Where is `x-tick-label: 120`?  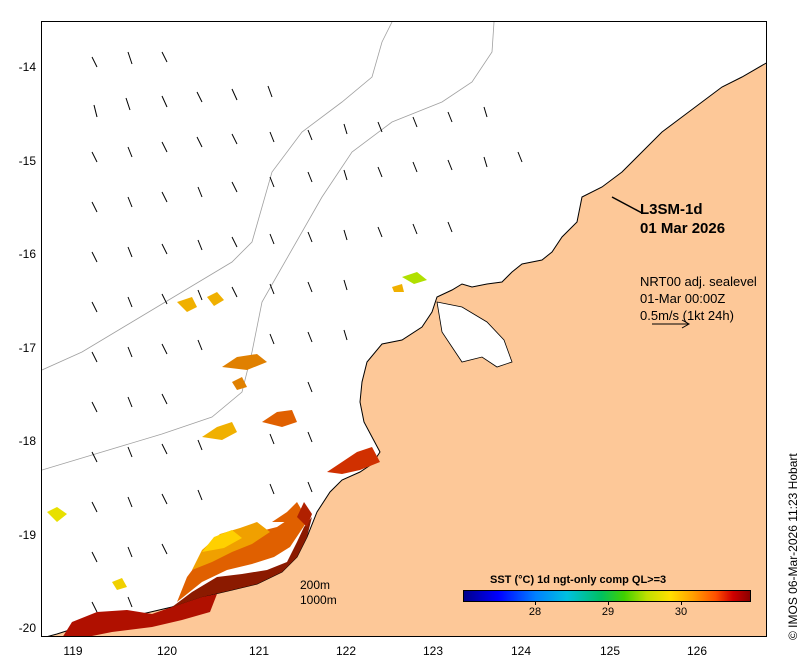
x-tick-label: 120 is located at coordinates (167, 651).